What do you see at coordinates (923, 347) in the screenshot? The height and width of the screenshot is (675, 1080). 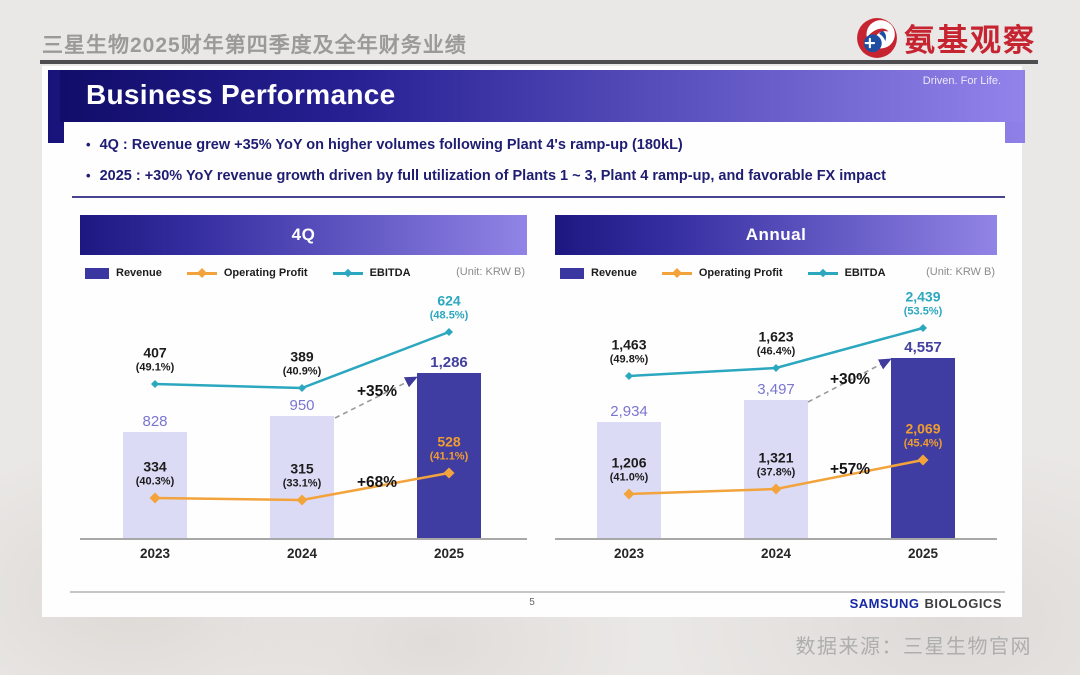 I see `revenue-label-2025: 4,557` at bounding box center [923, 347].